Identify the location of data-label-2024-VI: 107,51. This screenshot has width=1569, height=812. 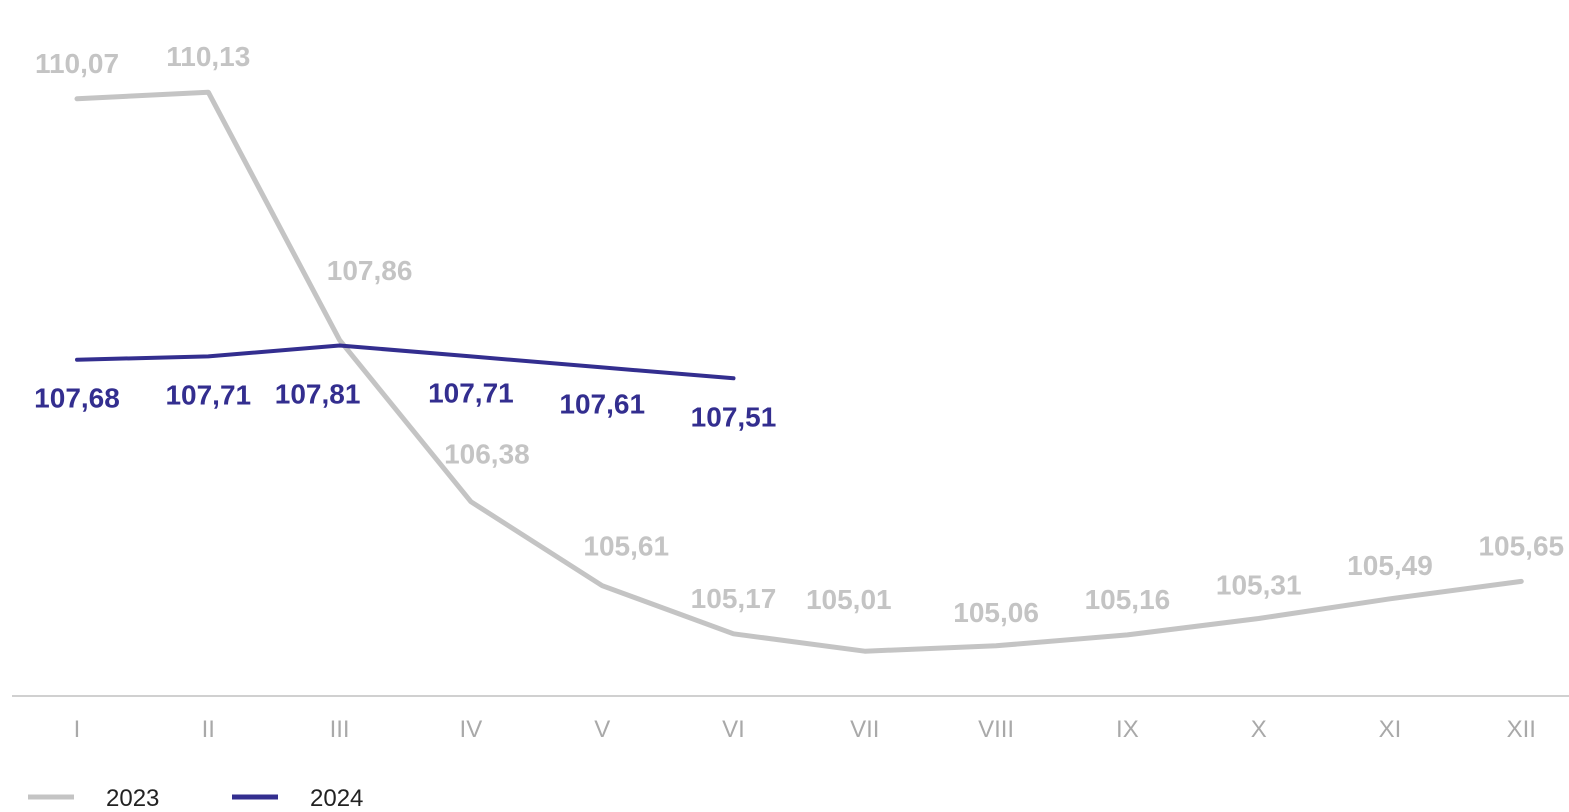
(734, 416).